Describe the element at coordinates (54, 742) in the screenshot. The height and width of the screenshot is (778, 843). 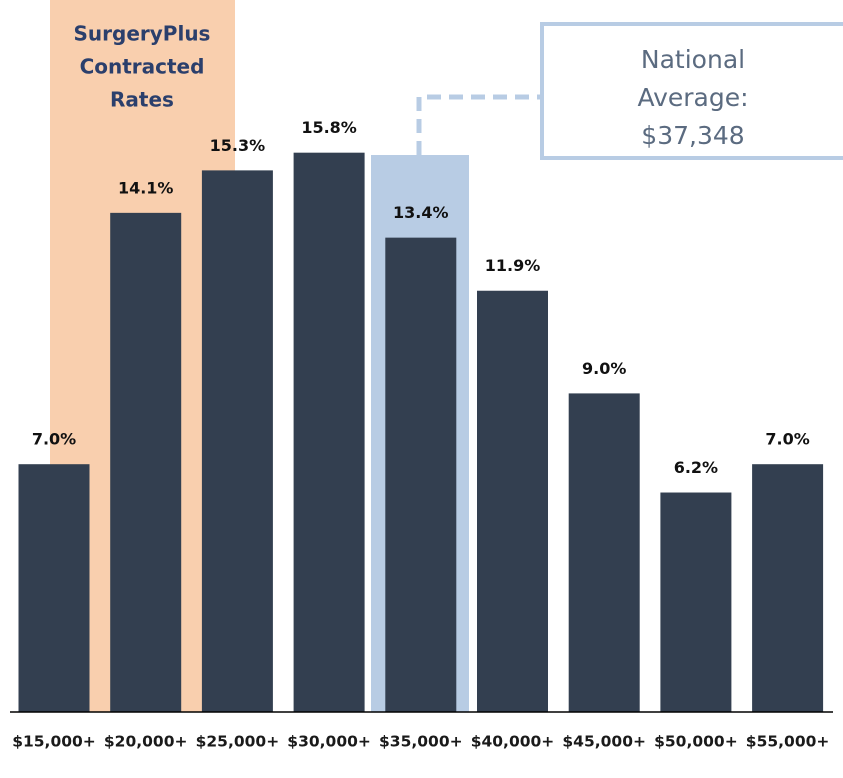
I see `x-tick-label: $15,000+` at that location.